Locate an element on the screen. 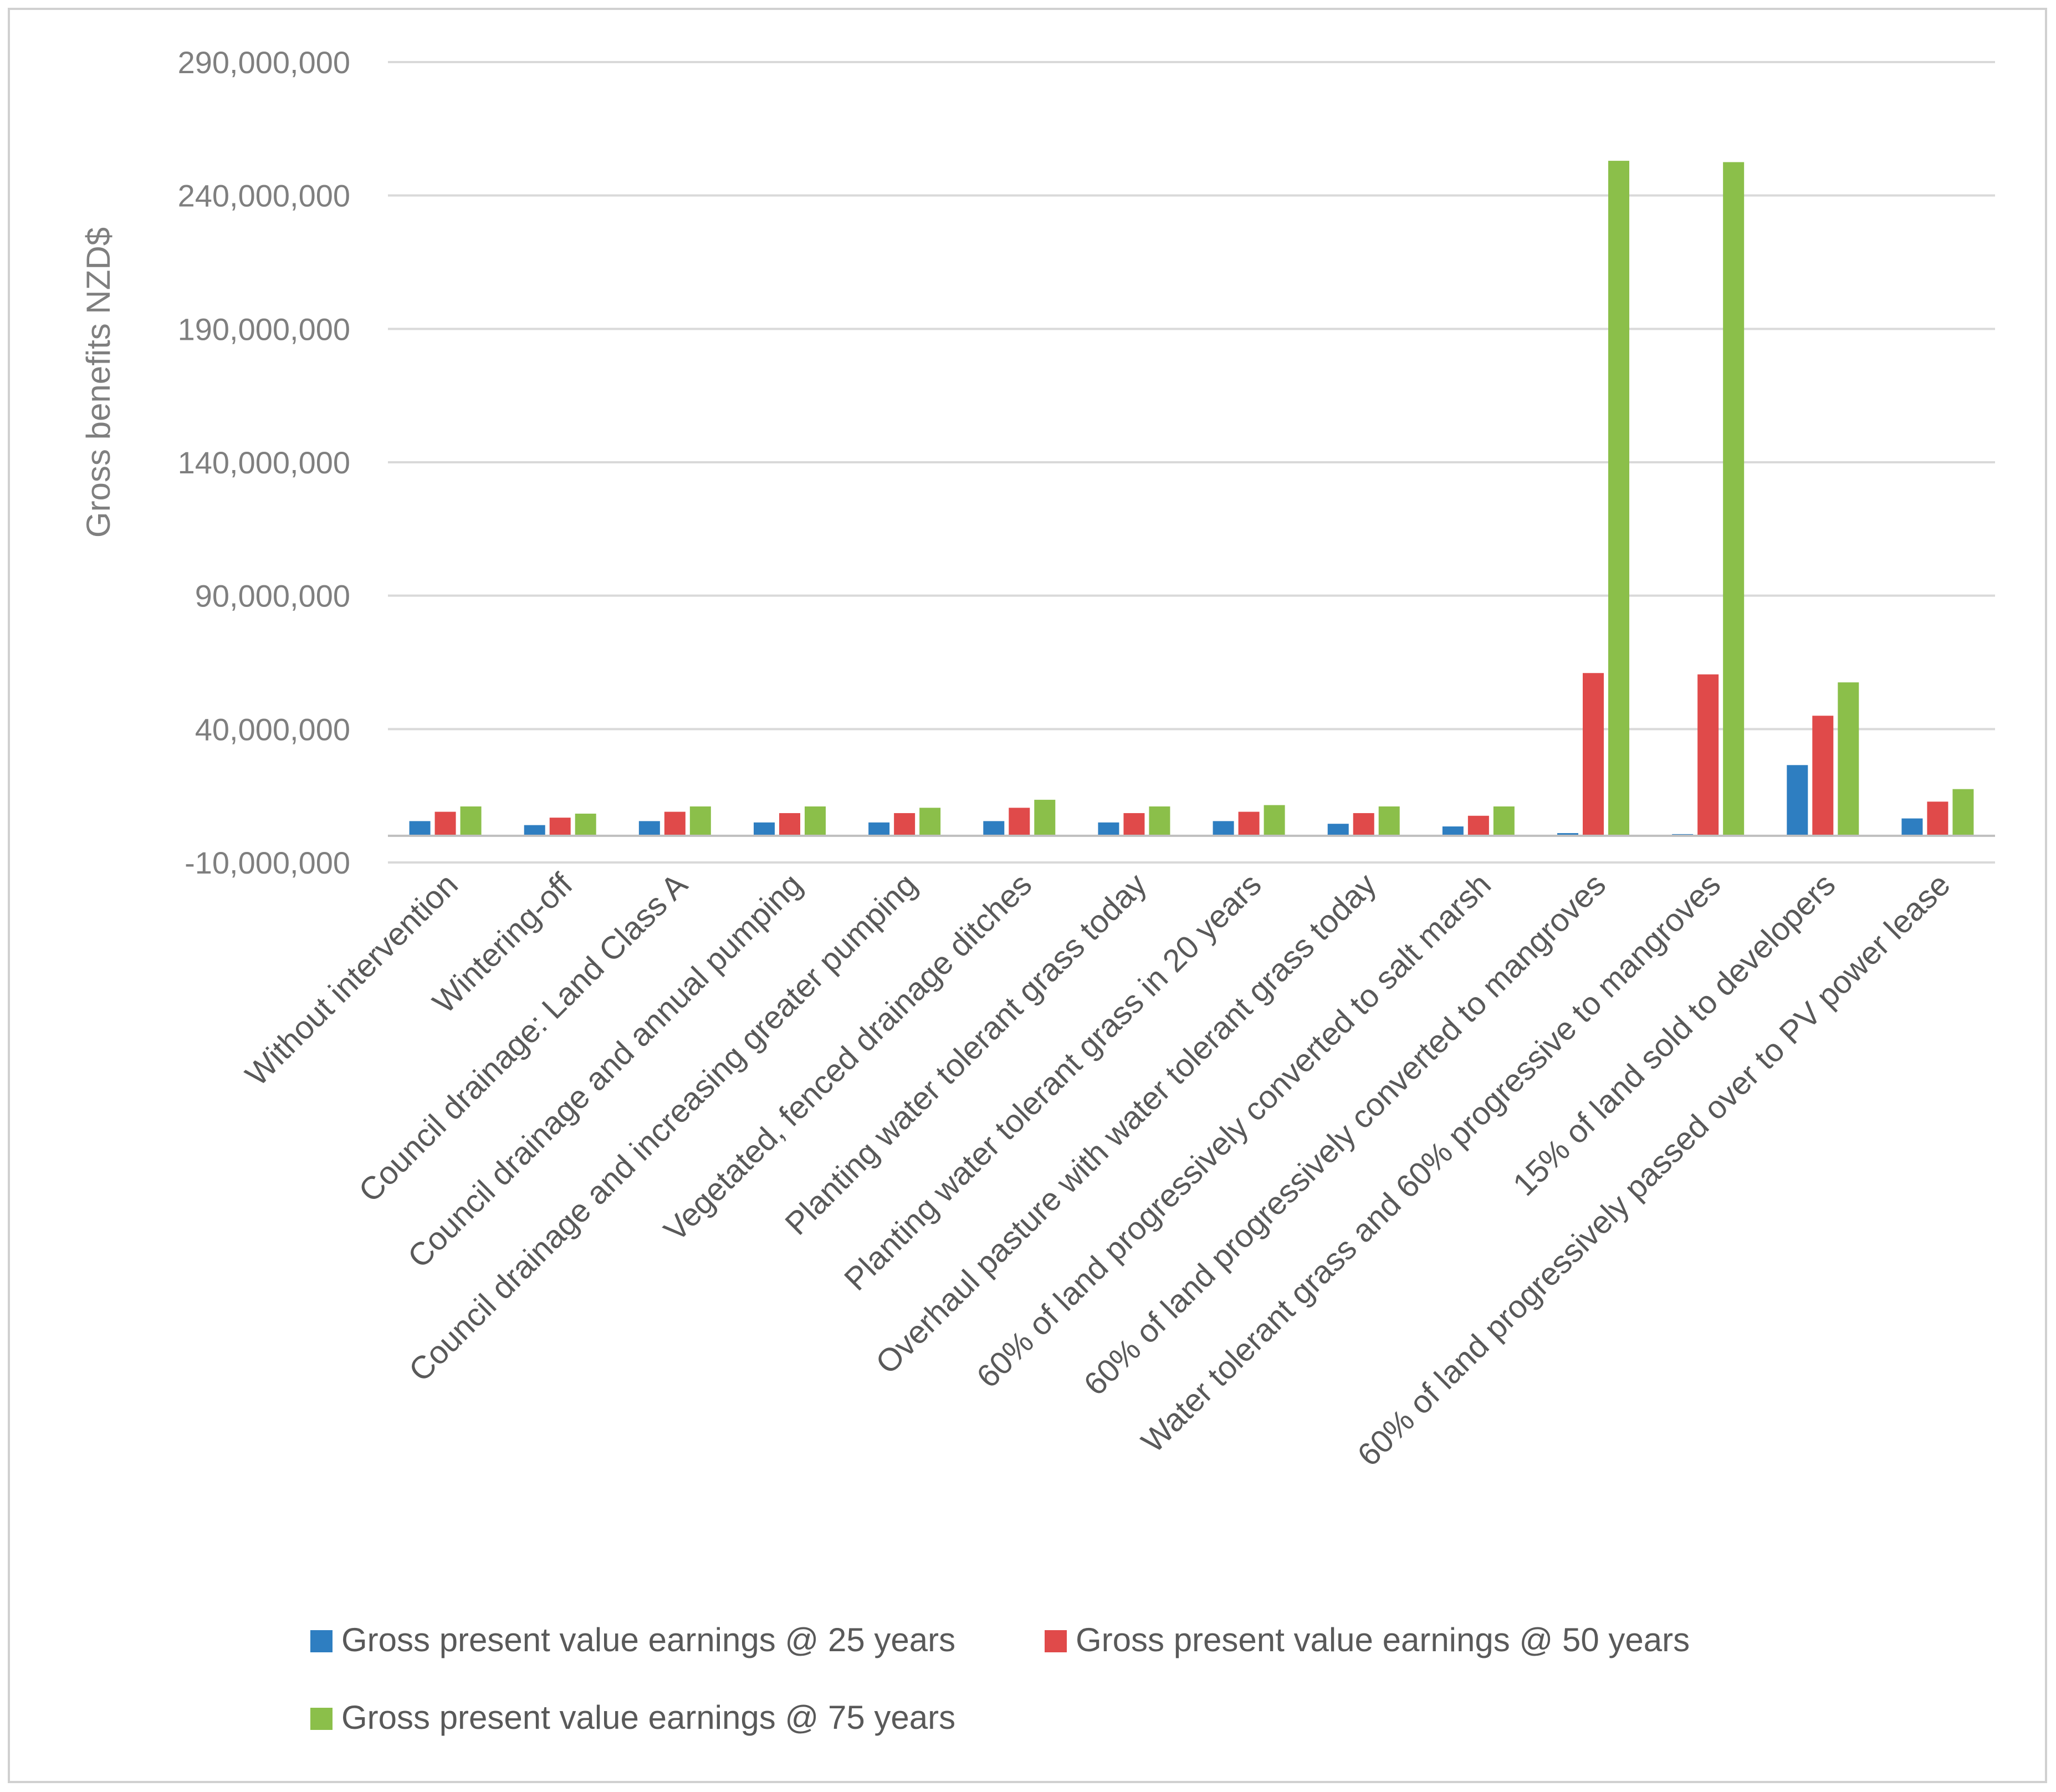 Image resolution: width=2056 pixels, height=1792 pixels. x-category-label: Without intervention is located at coordinates (351, 979).